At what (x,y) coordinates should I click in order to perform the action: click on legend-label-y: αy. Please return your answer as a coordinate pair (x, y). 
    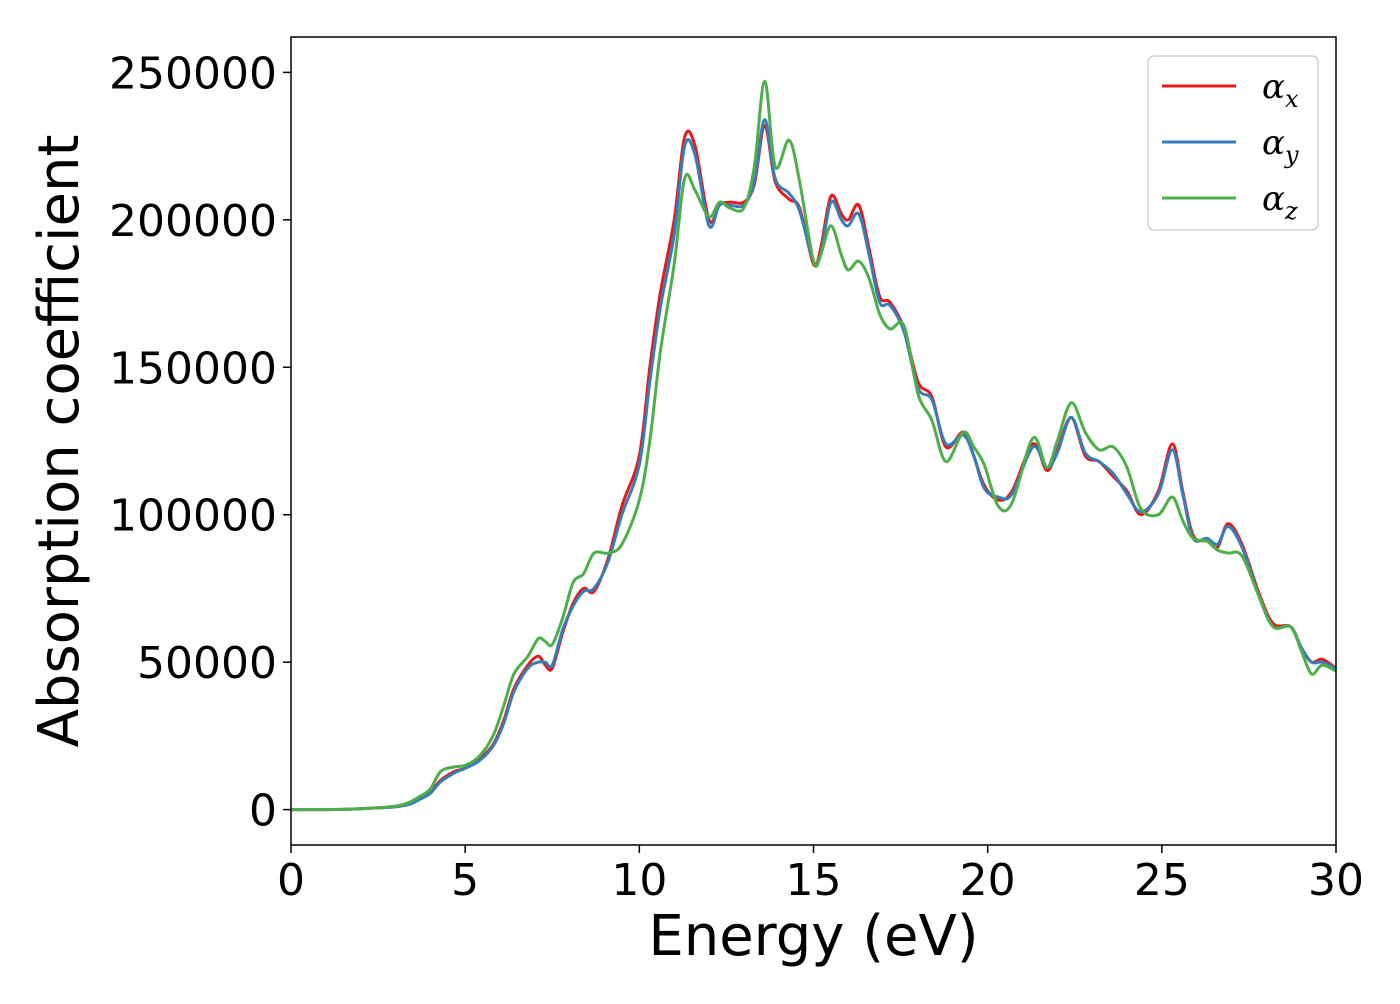
    Looking at the image, I should click on (1280, 146).